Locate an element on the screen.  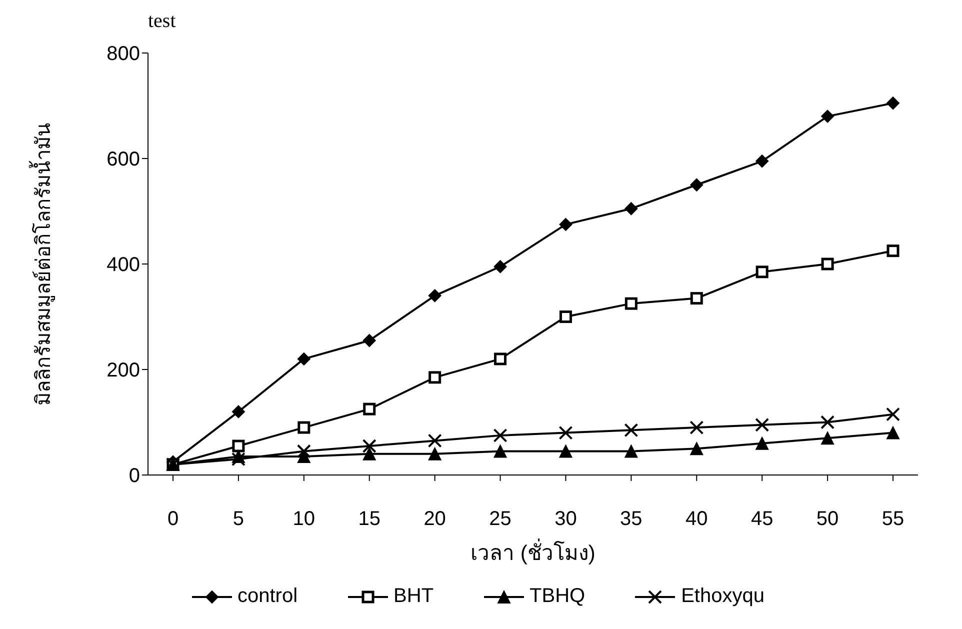
x-tick-label: 0 is located at coordinates (173, 519).